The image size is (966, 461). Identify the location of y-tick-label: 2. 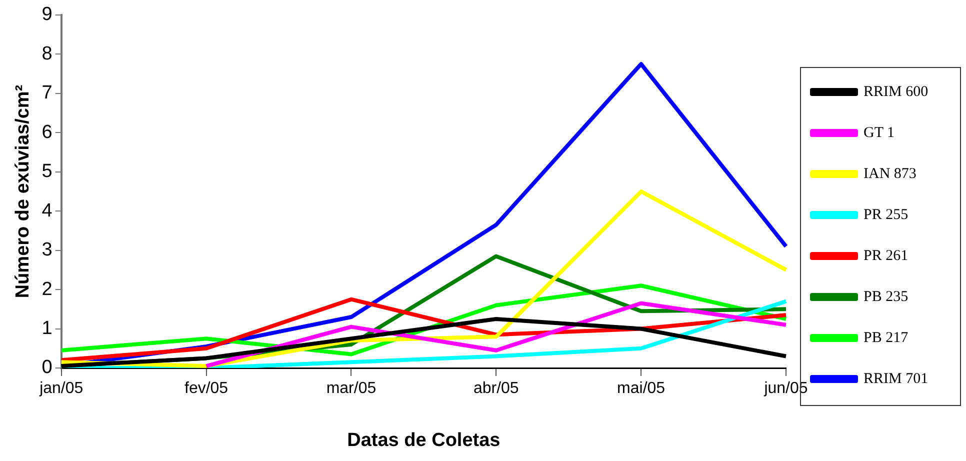
(47, 289).